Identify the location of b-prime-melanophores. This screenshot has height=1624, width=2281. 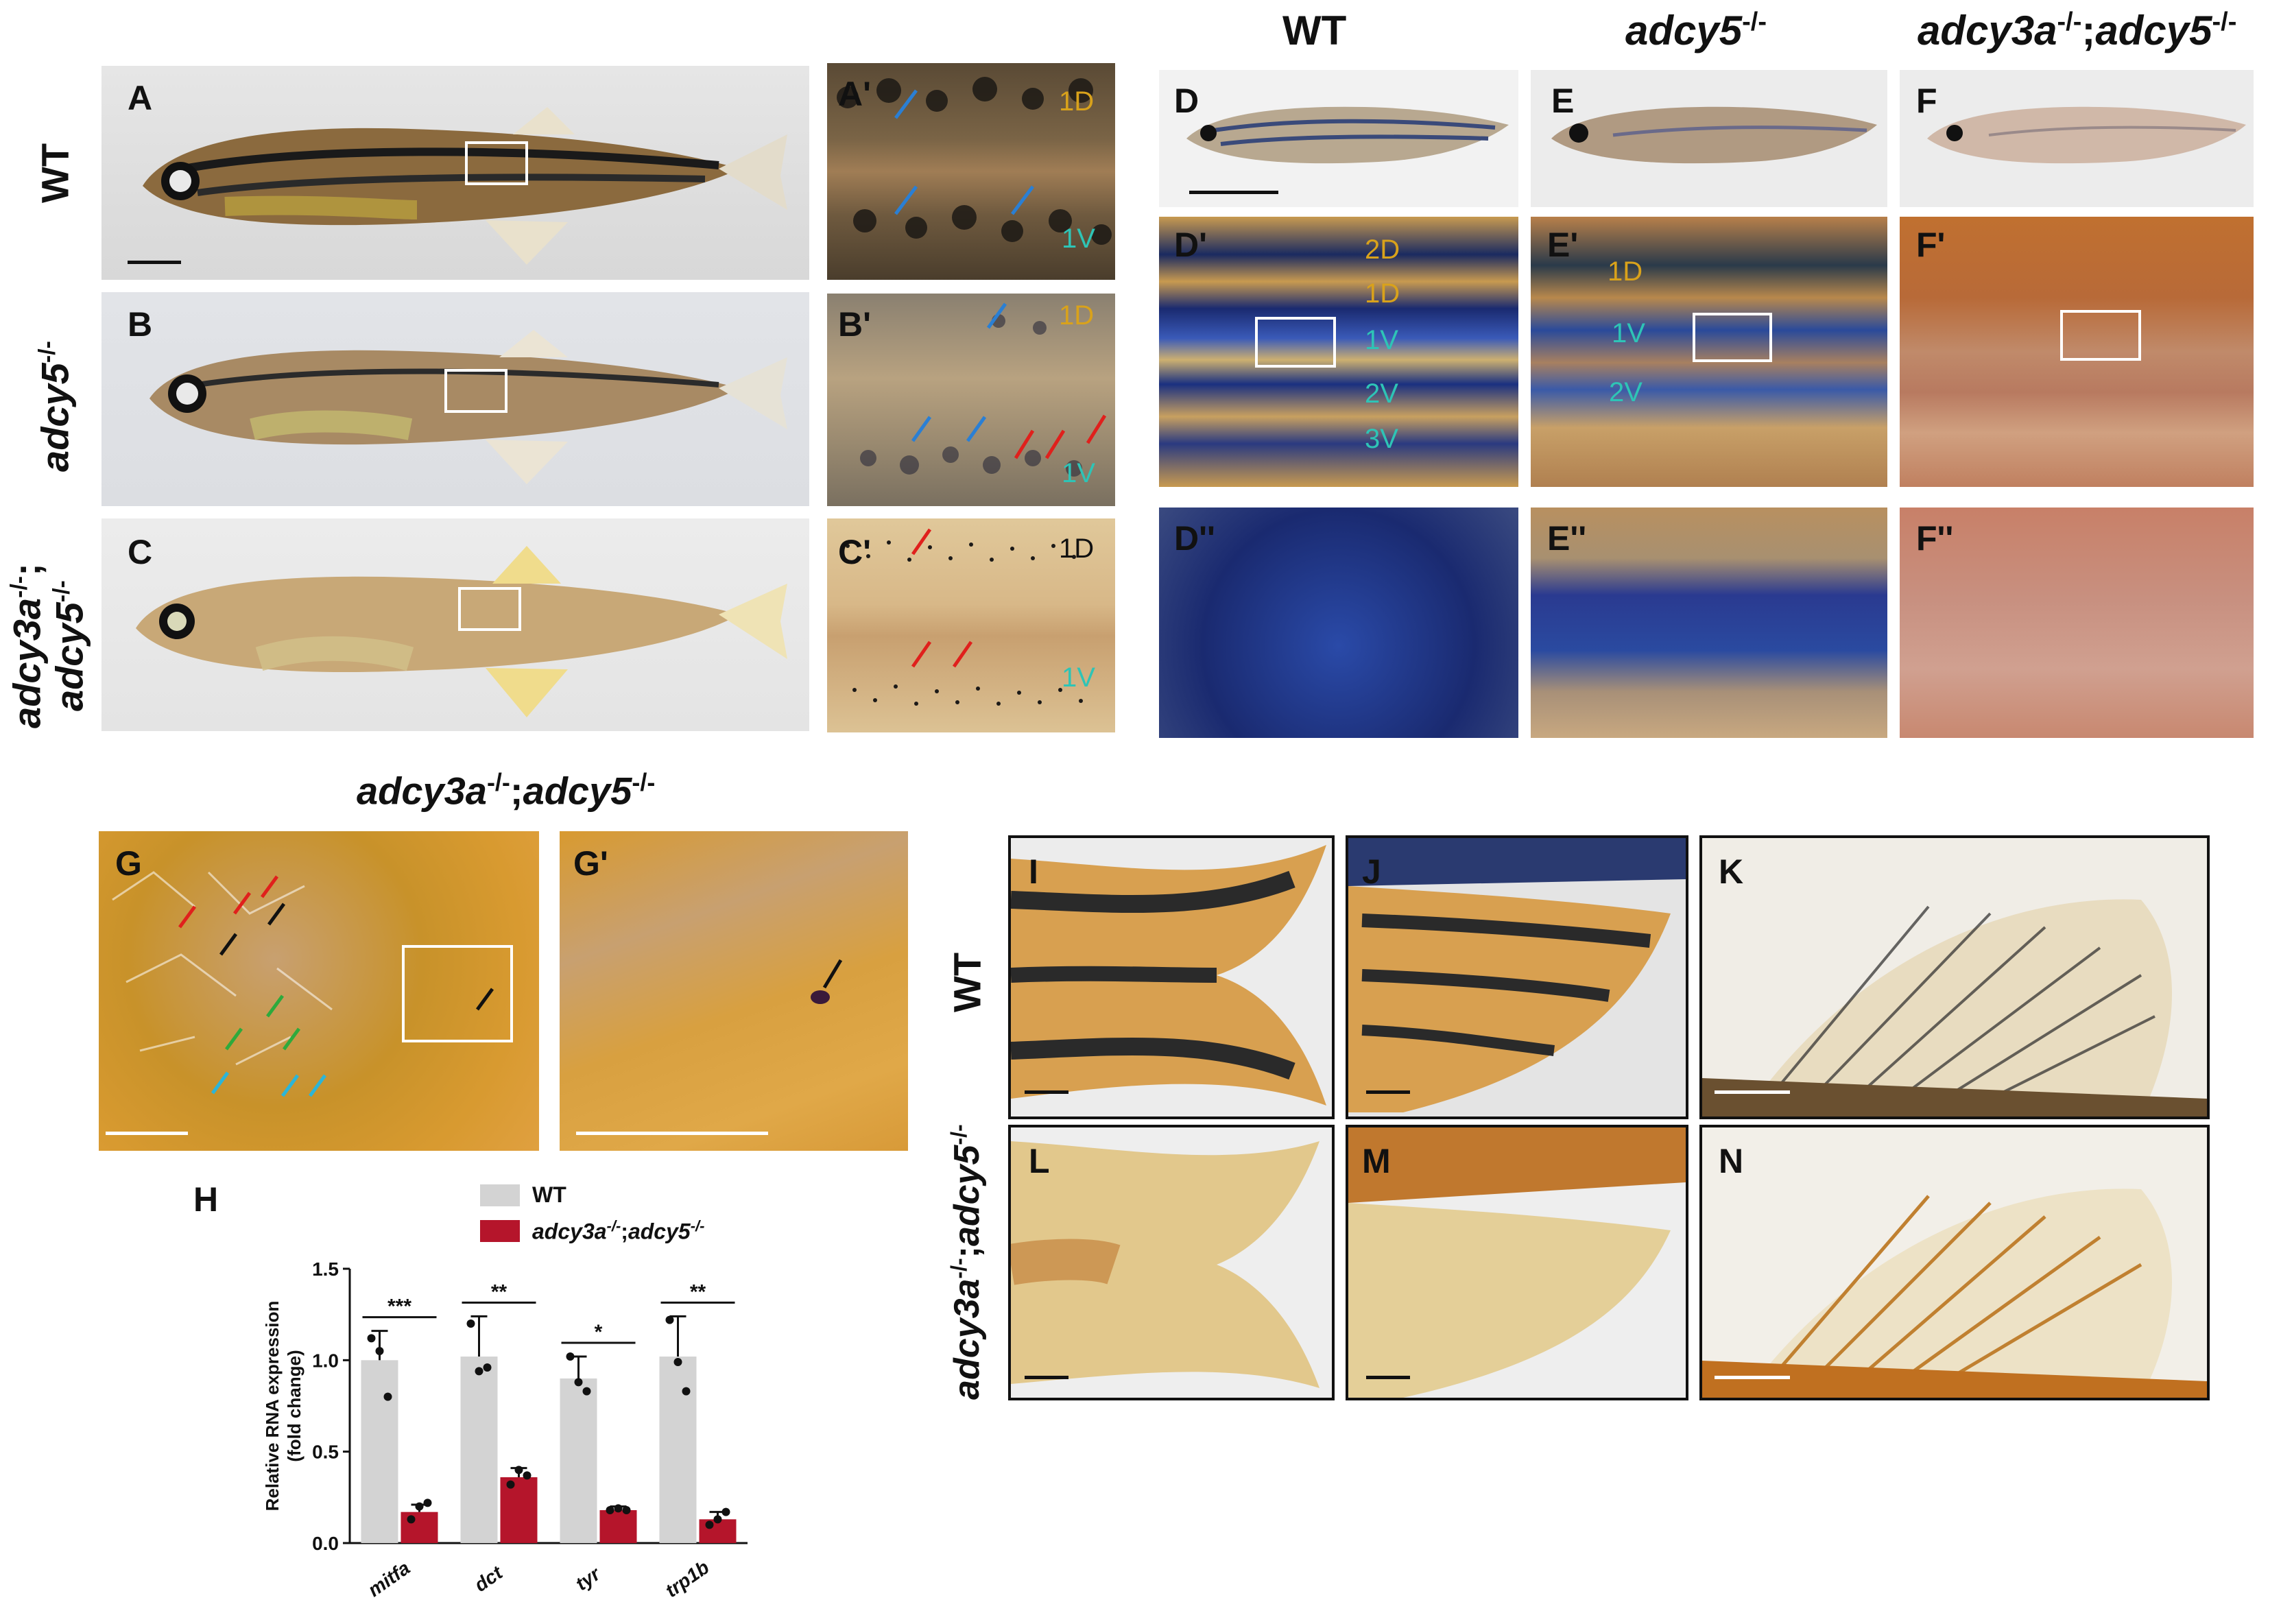
(971, 396).